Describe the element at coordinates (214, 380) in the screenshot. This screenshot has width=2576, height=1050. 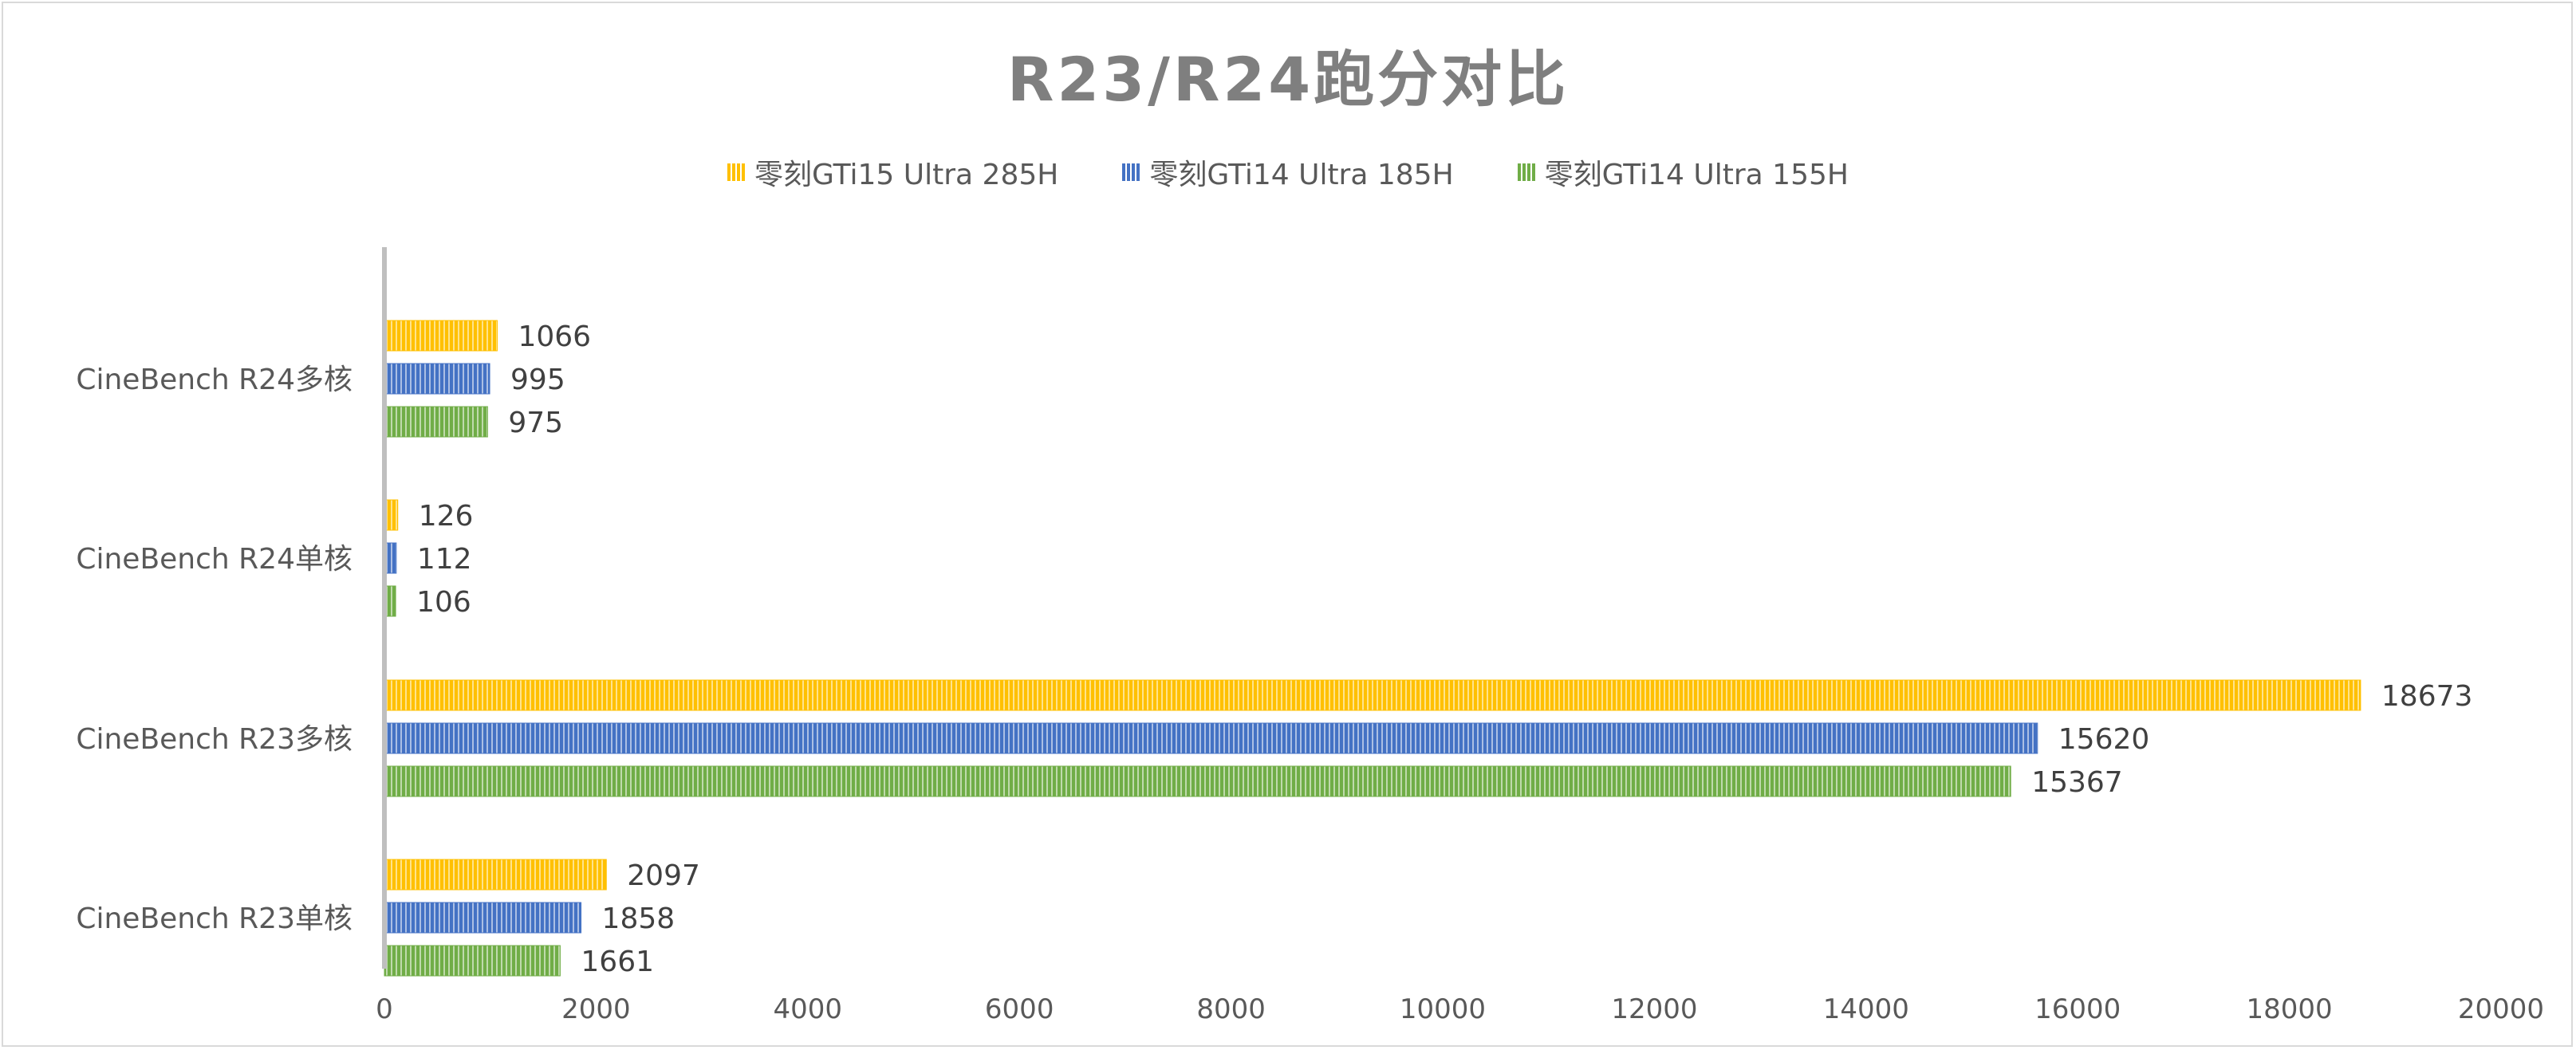
I see `category-label-0: CineBench R24多核` at that location.